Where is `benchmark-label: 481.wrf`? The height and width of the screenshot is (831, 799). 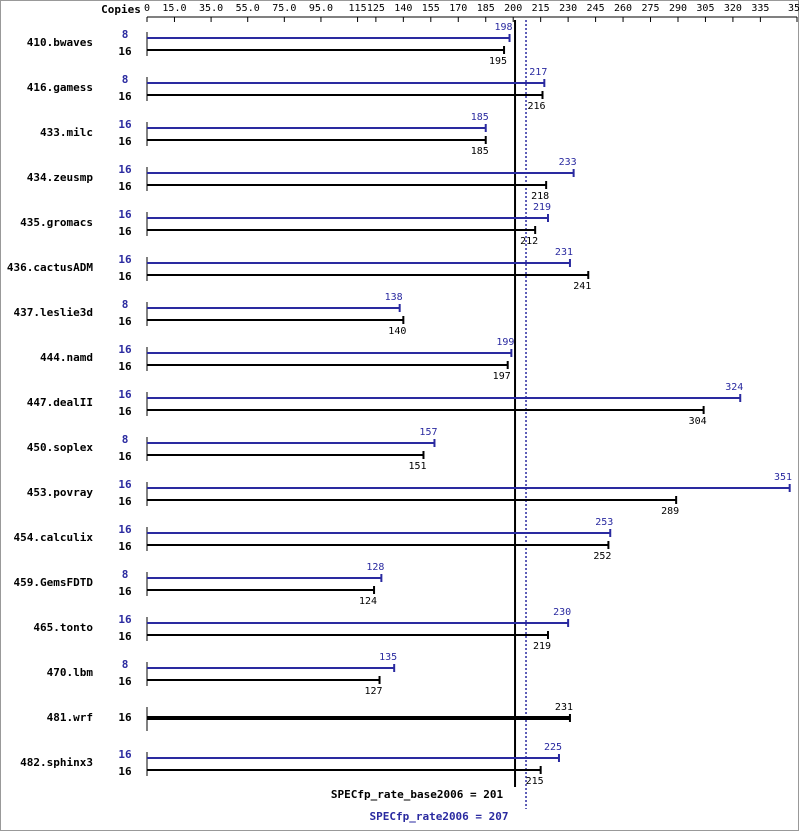
benchmark-label: 481.wrf is located at coordinates (70, 717).